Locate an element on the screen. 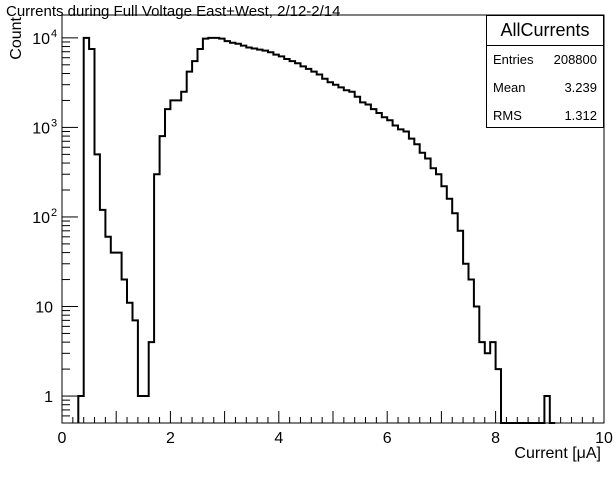 The image size is (616, 477). x-tick-label: 4 is located at coordinates (278, 438).